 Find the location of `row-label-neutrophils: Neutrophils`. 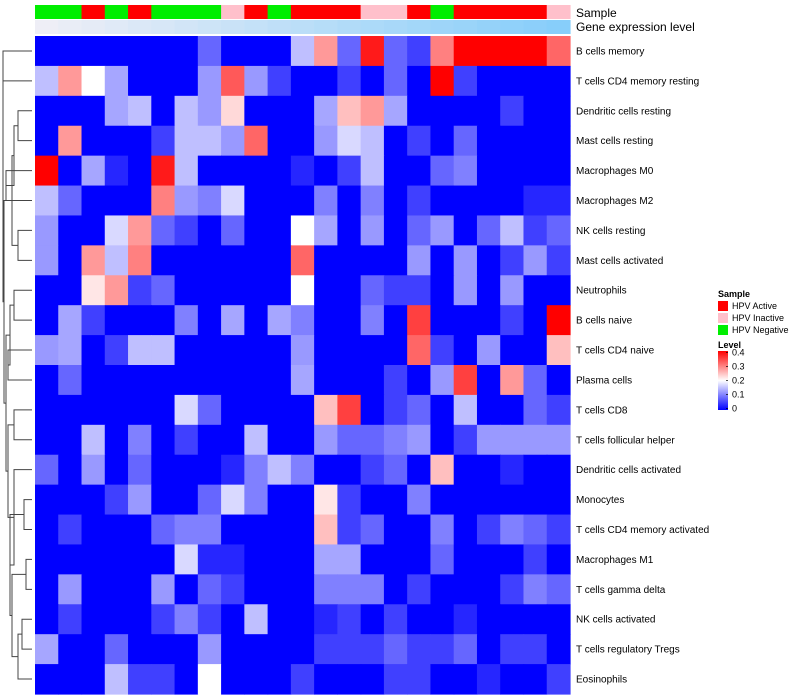

row-label-neutrophils: Neutrophils is located at coordinates (601, 291).